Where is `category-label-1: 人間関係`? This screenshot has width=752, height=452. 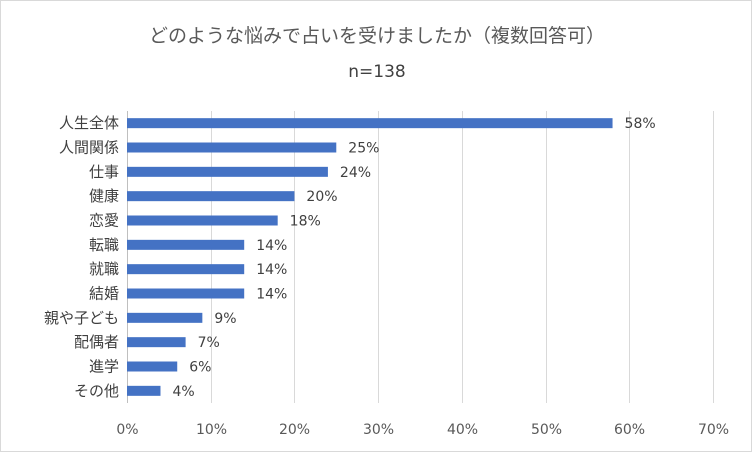
category-label-1: 人間関係 is located at coordinates (89, 148).